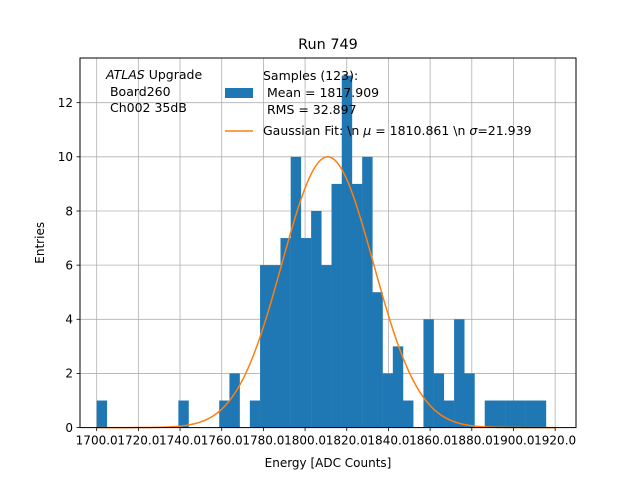 The height and width of the screenshot is (480, 640). Describe the element at coordinates (239, 93) in the screenshot. I see `legend-hist-swatch` at that location.